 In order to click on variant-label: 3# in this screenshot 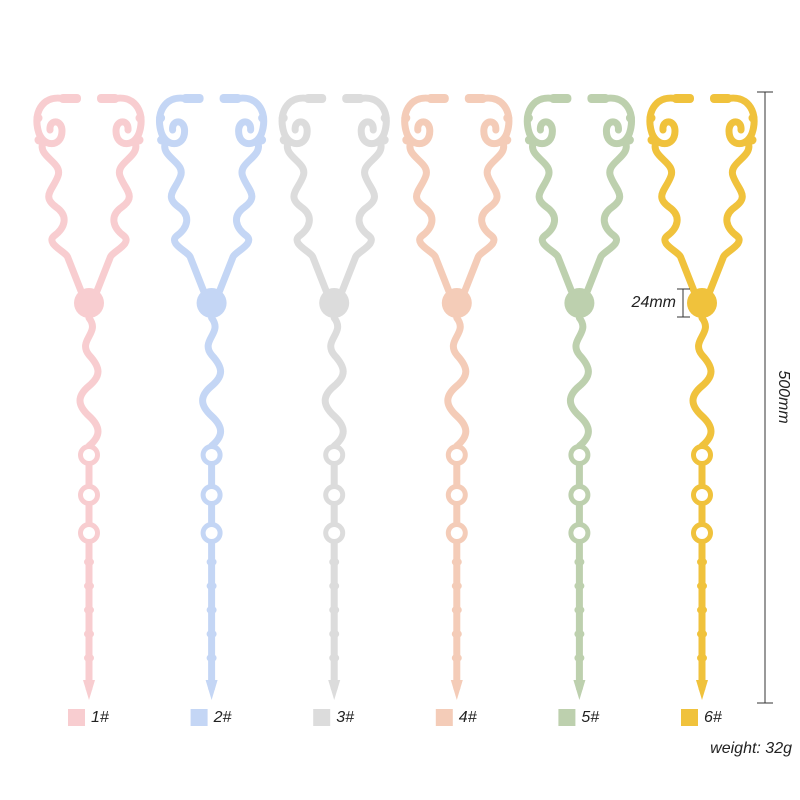, I will do `click(345, 717)`.